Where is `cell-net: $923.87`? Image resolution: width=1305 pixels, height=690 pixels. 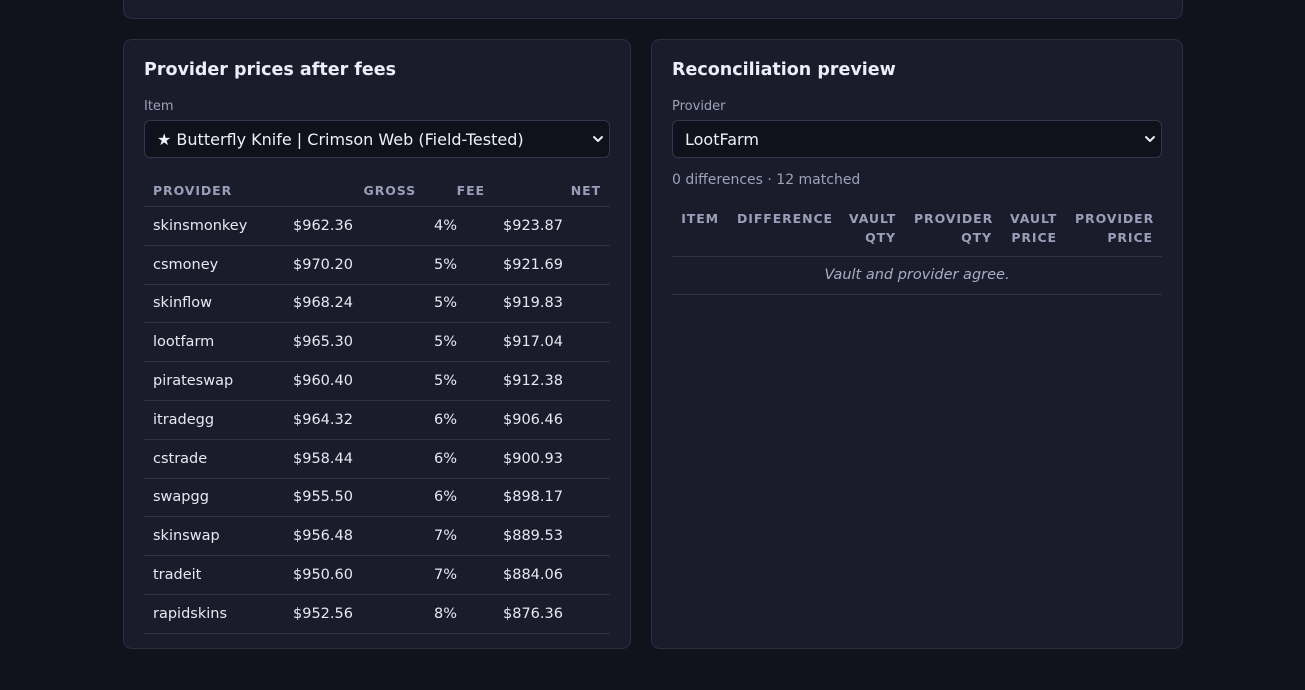
cell-net: $923.87 is located at coordinates (552, 226).